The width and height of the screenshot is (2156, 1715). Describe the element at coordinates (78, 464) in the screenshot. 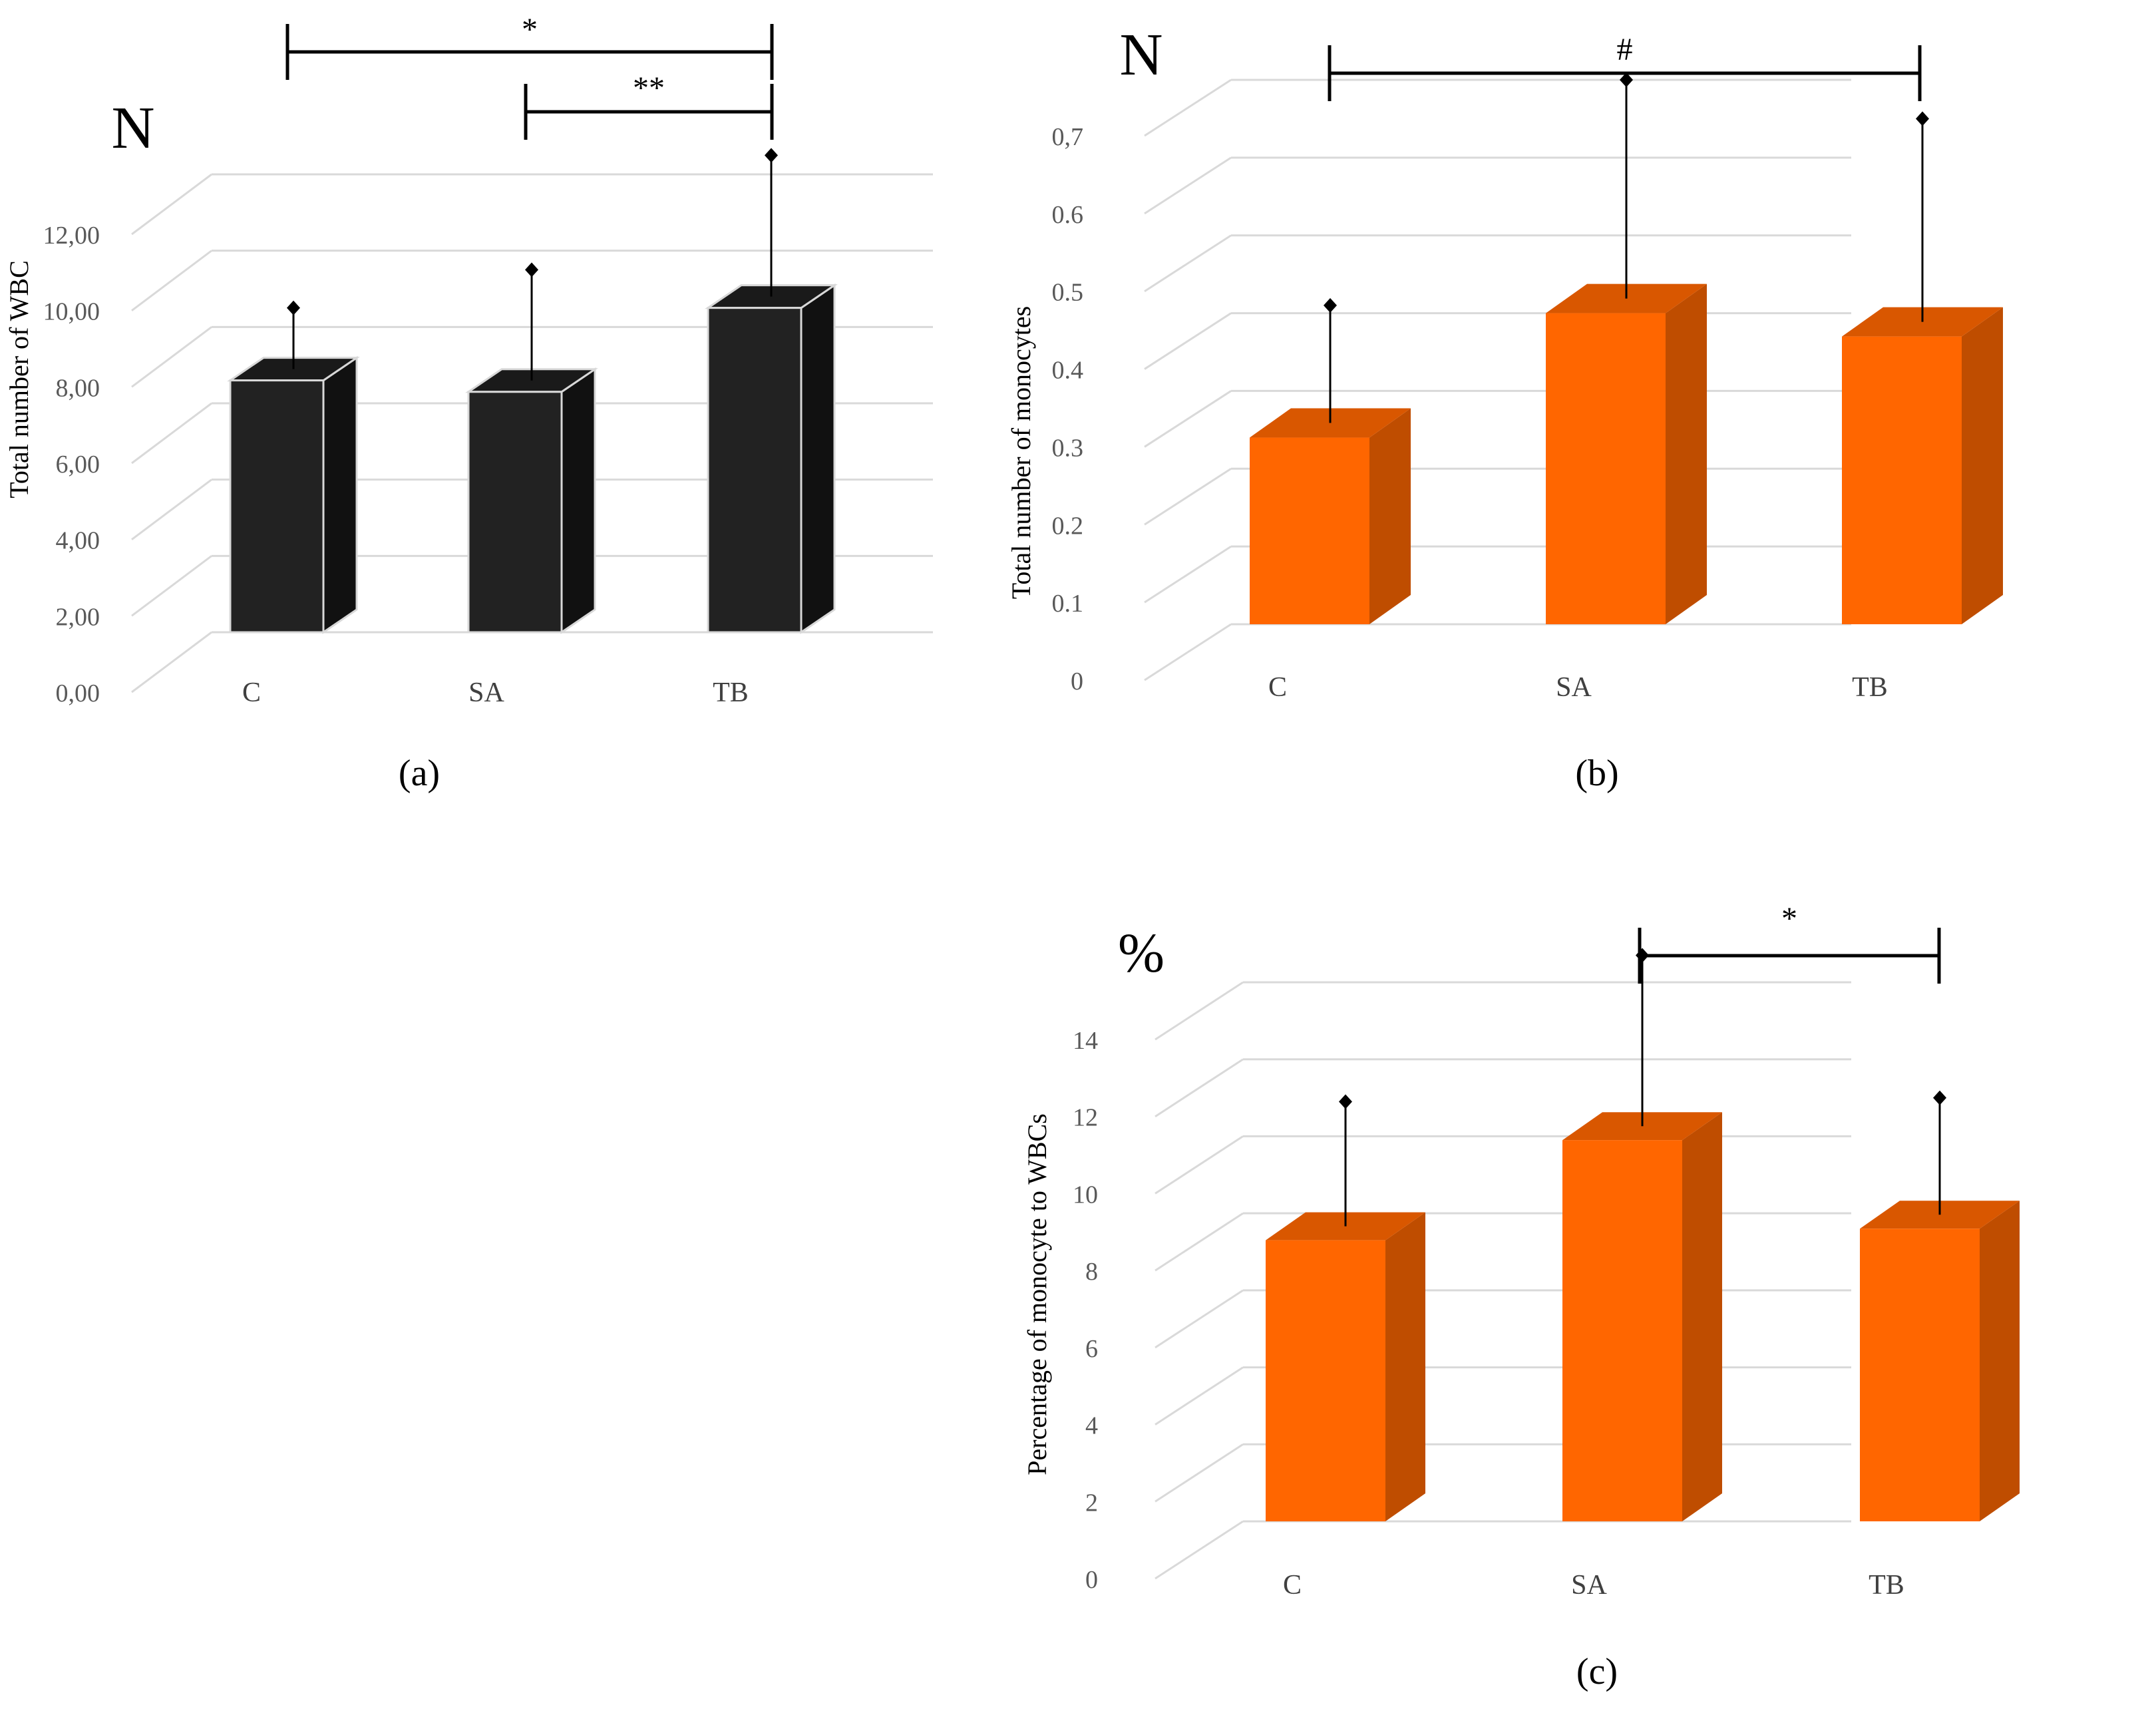

I see `y-tick-label: 6,00` at that location.